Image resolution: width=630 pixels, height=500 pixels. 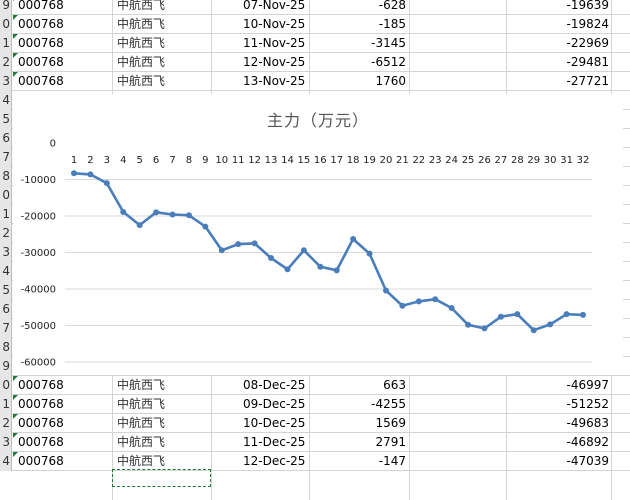 I want to click on main-flow-cell: 2791, so click(x=390, y=442).